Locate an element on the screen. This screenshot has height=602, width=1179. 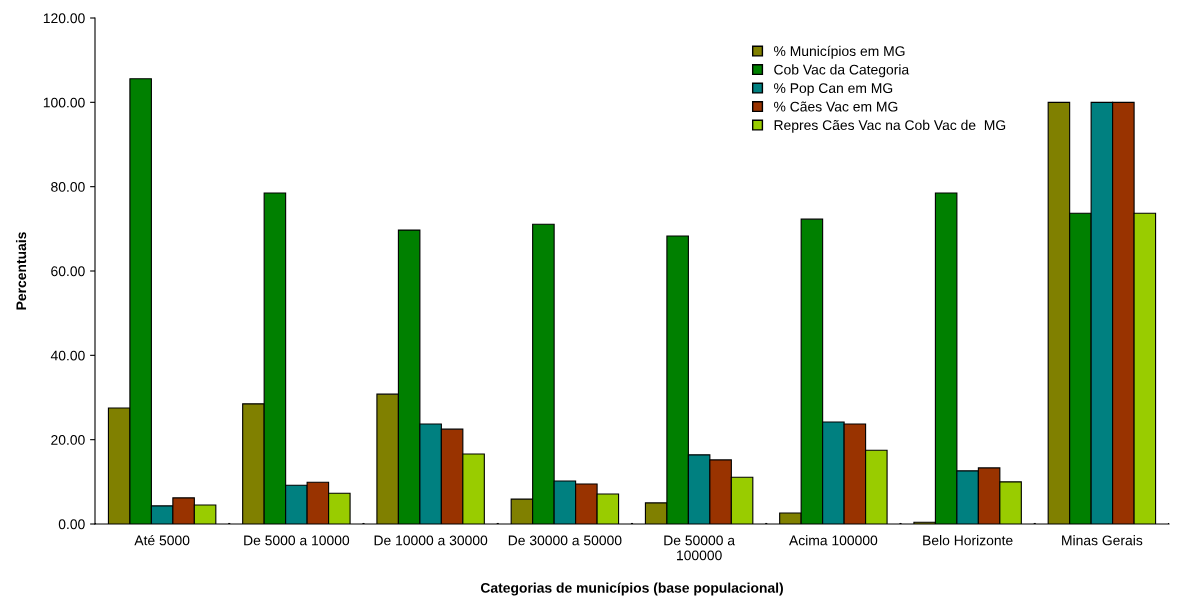
x-axis-title: Categorias de municípios (base populacional) is located at coordinates (631, 589).